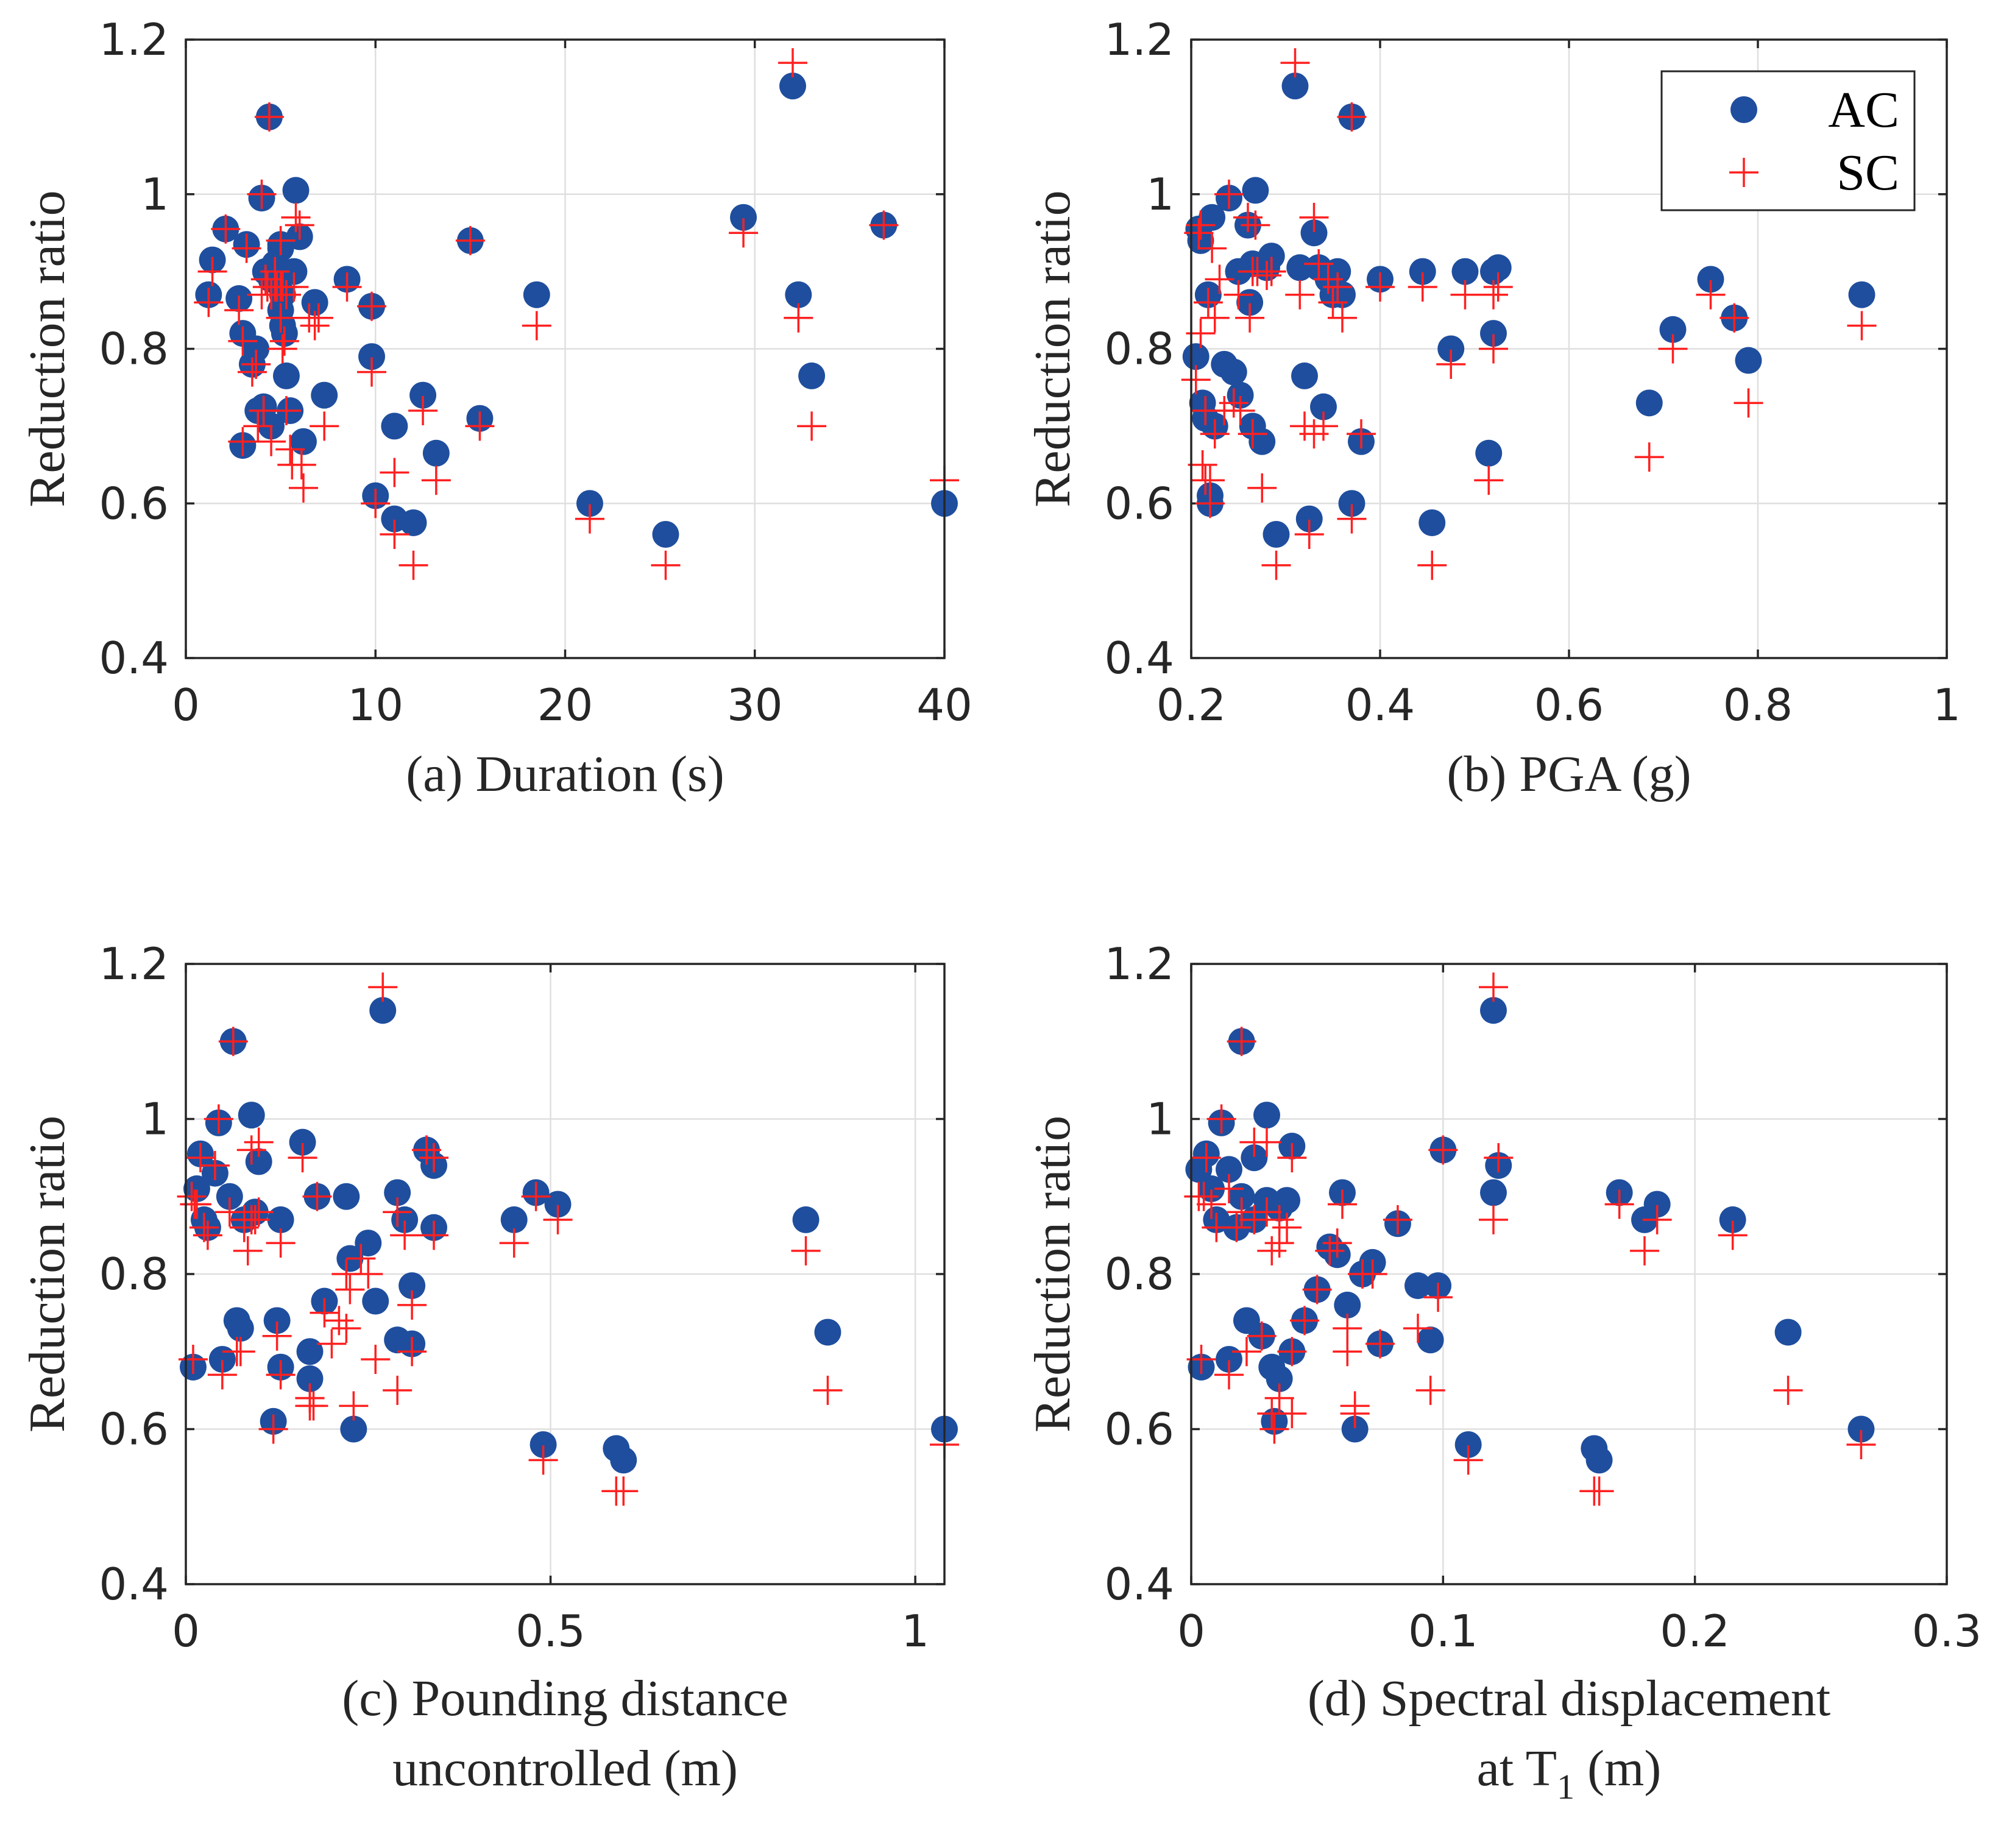 This screenshot has height=1848, width=2001. What do you see at coordinates (1758, 705) in the screenshot?
I see `x-tick-label: 0.8` at bounding box center [1758, 705].